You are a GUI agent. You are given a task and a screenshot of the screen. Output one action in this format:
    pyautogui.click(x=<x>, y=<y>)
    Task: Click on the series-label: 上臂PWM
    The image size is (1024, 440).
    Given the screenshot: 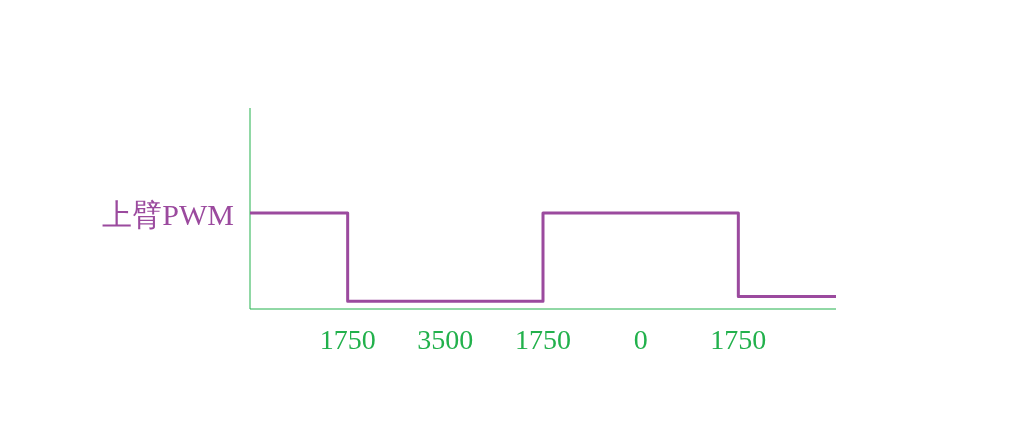 What is the action you would take?
    pyautogui.click(x=168, y=214)
    